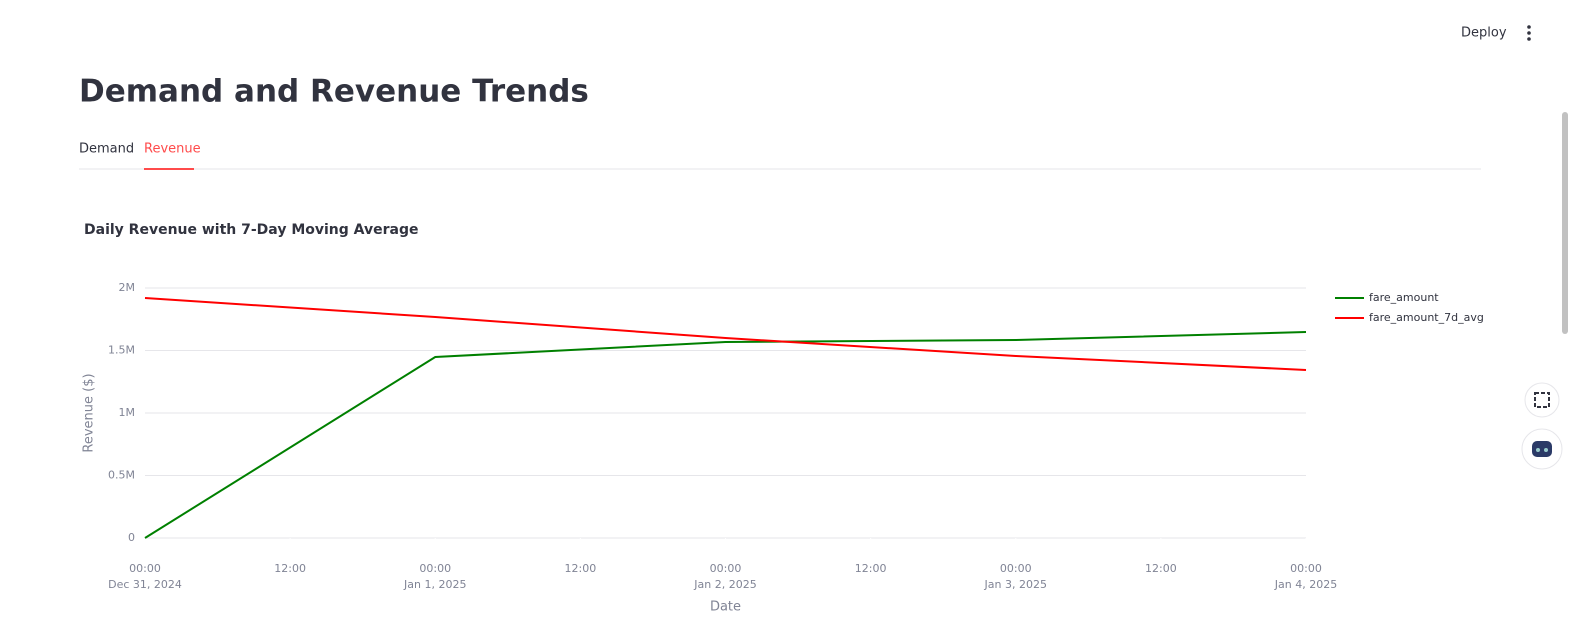  I want to click on deploy-button: Deploy, so click(1484, 33).